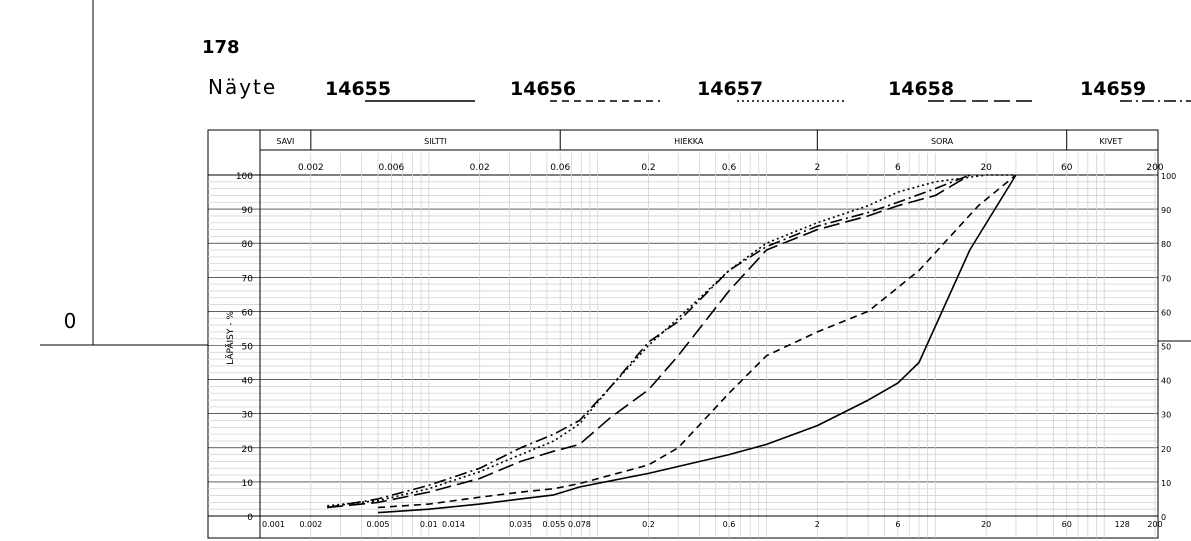 The height and width of the screenshot is (541, 1191). Describe the element at coordinates (1110, 141) in the screenshot. I see `fraction-label: KIVET` at that location.